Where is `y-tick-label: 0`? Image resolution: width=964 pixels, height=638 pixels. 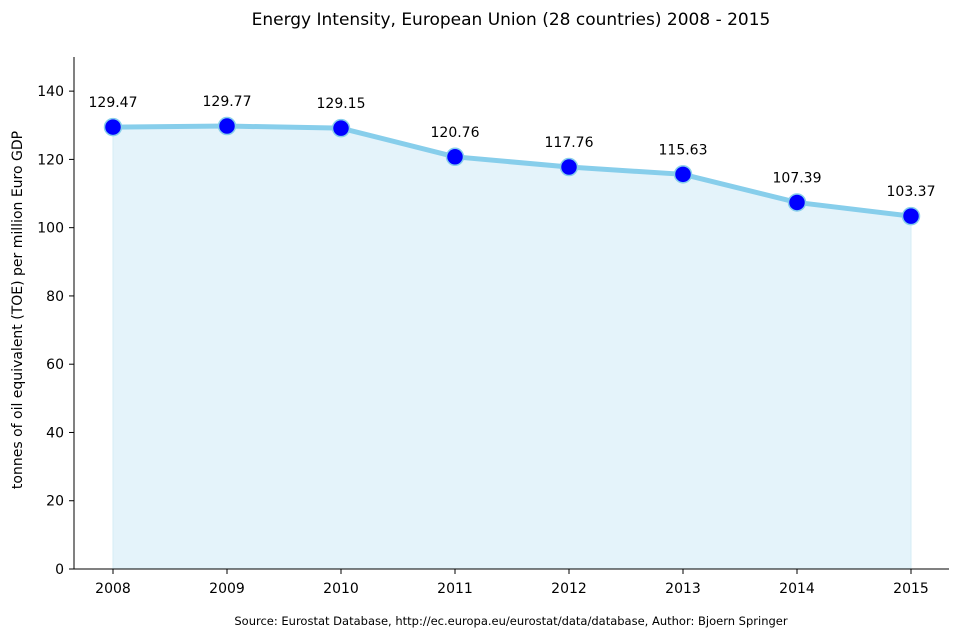
y-tick-label: 0 is located at coordinates (59, 570).